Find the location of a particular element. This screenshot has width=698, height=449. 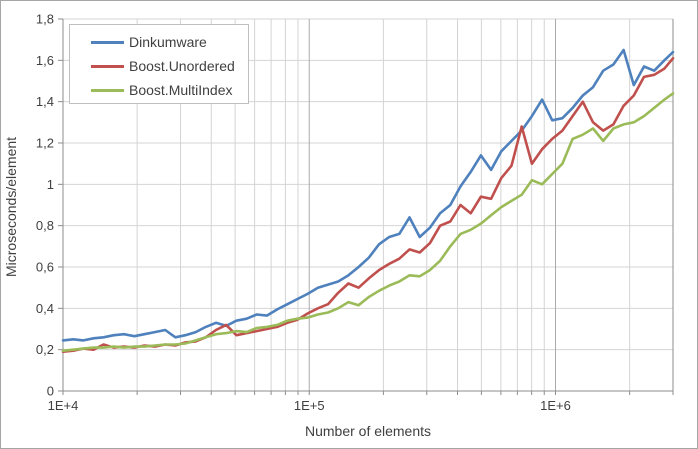

legend-label: Boost.MultiIndex is located at coordinates (181, 90).